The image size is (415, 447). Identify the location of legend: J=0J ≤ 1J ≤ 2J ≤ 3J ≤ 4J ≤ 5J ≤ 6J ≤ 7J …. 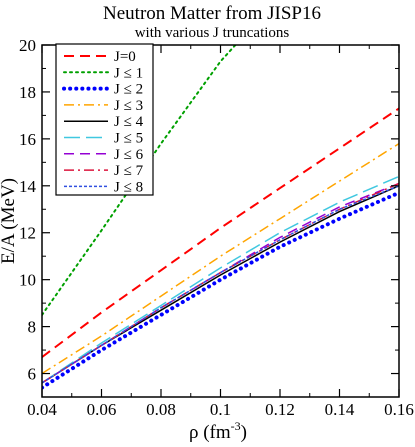
(104, 119).